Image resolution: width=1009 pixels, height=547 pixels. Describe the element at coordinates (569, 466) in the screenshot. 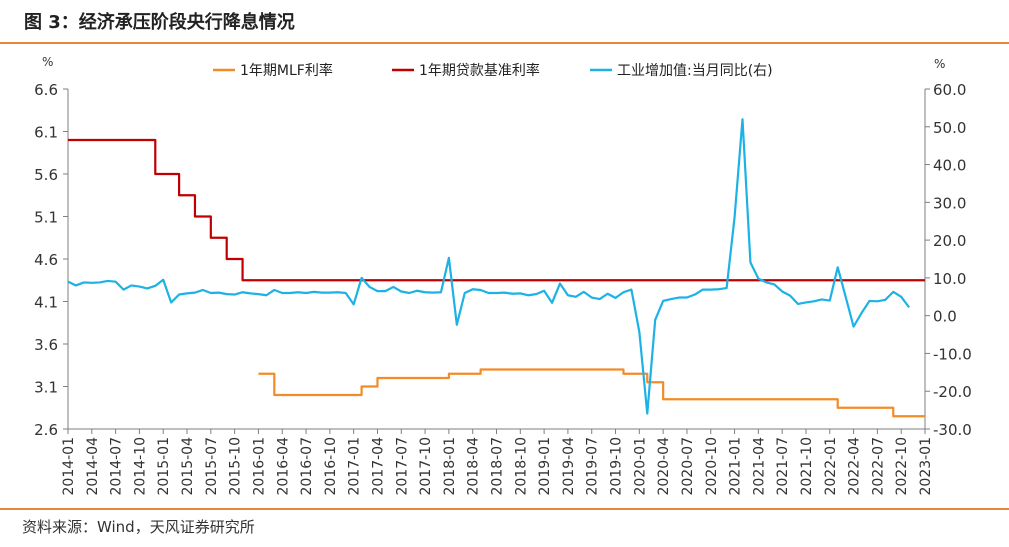

I see `x-tick-label: 2019-04` at that location.